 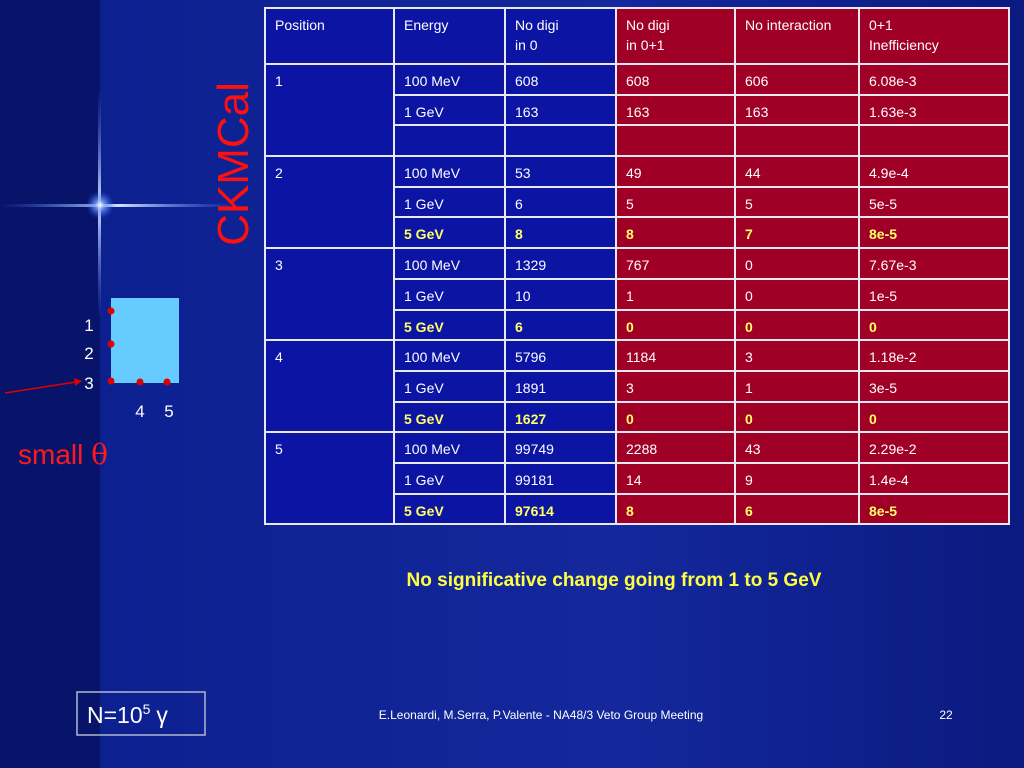 I want to click on position-cell: 1, so click(x=329, y=110).